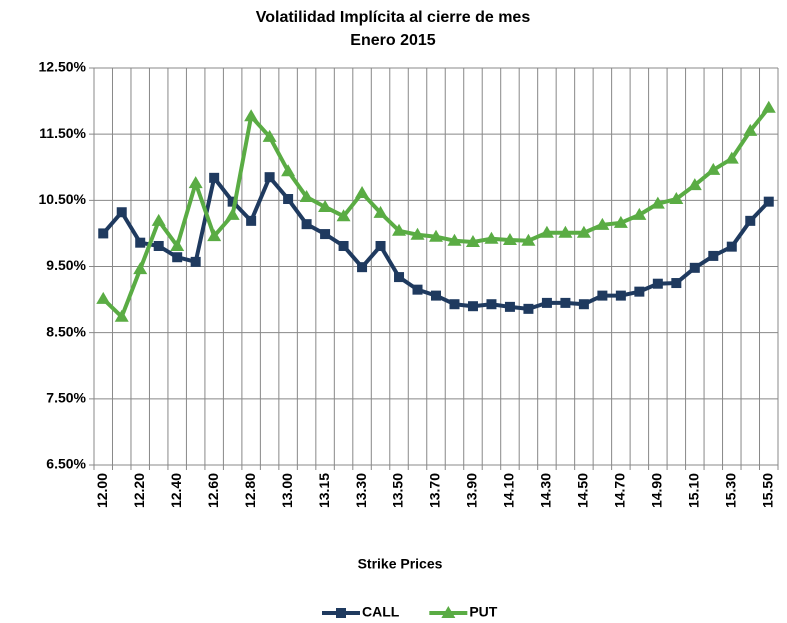 This screenshot has width=787, height=623. I want to click on x-tick-label: 14.10, so click(509, 490).